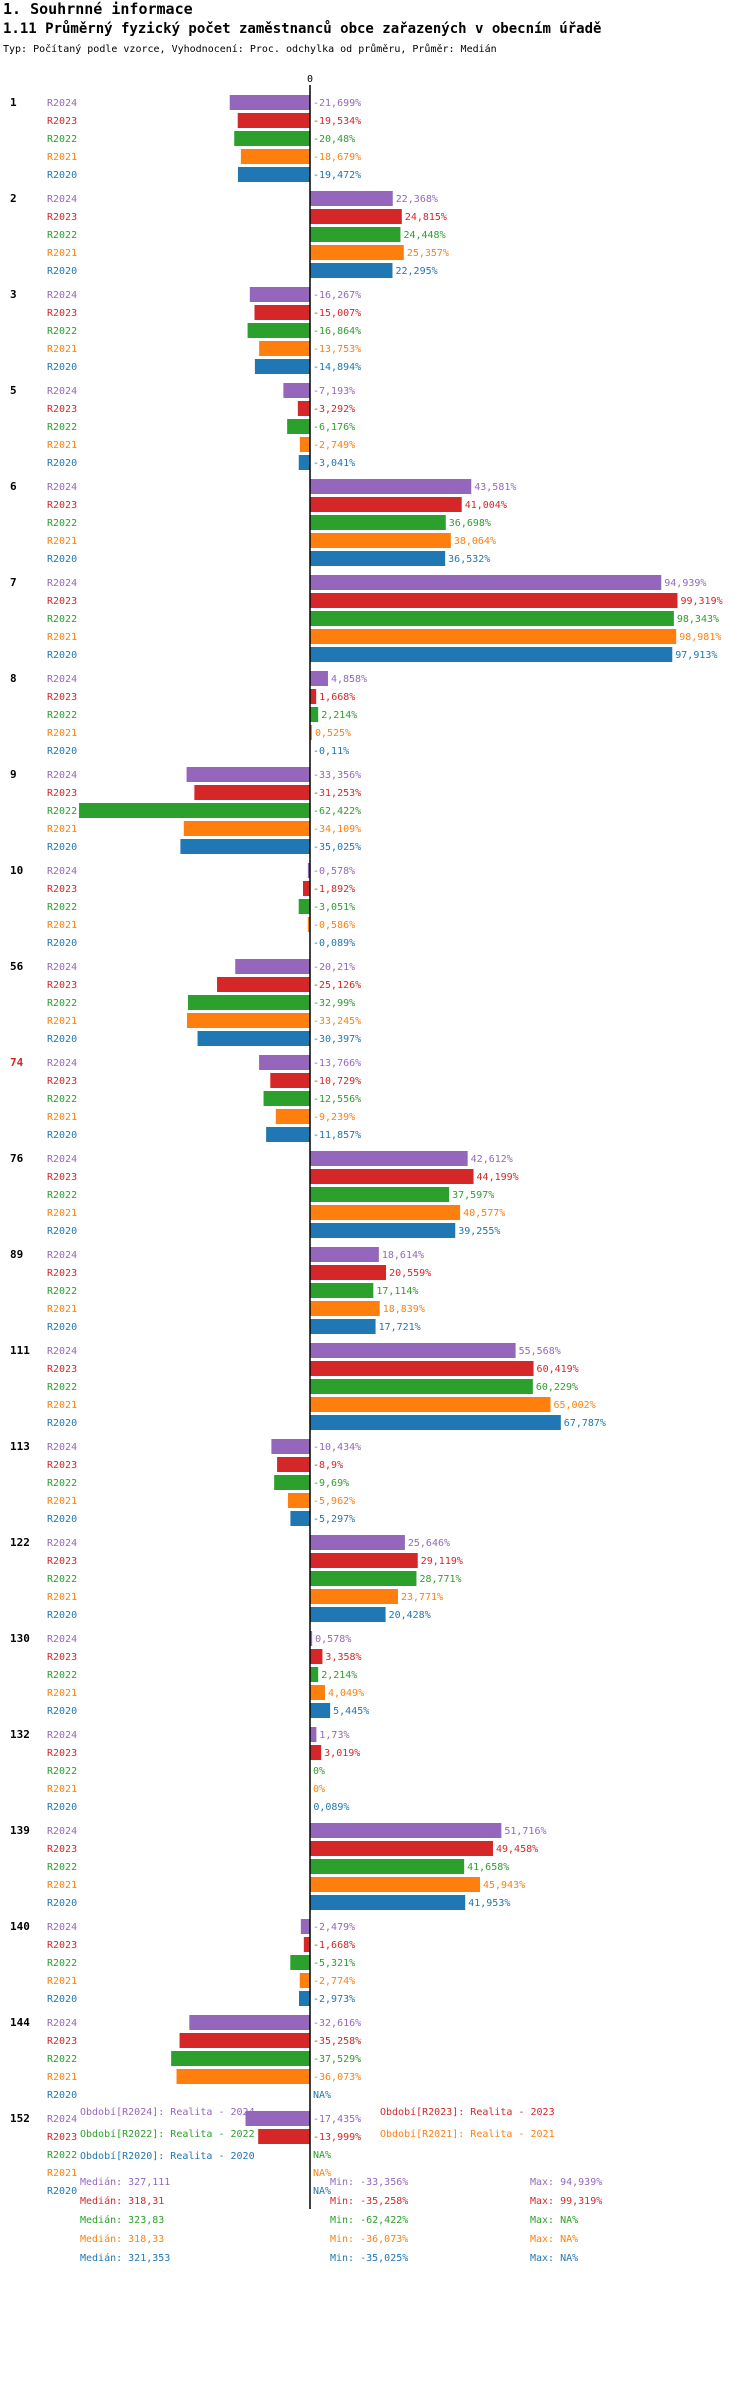 Image resolution: width=750 pixels, height=2384 pixels. I want to click on value-label-113-R2021: -5,962%, so click(334, 1501).